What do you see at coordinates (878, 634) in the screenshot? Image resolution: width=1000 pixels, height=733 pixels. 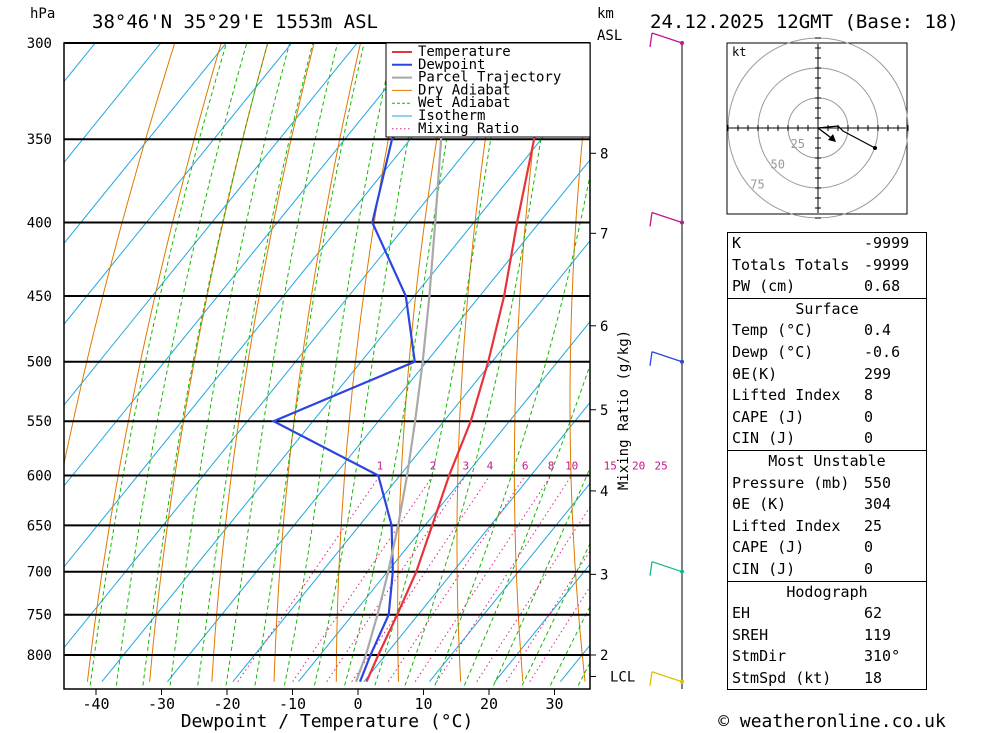 I see `index-value: 119` at bounding box center [878, 634].